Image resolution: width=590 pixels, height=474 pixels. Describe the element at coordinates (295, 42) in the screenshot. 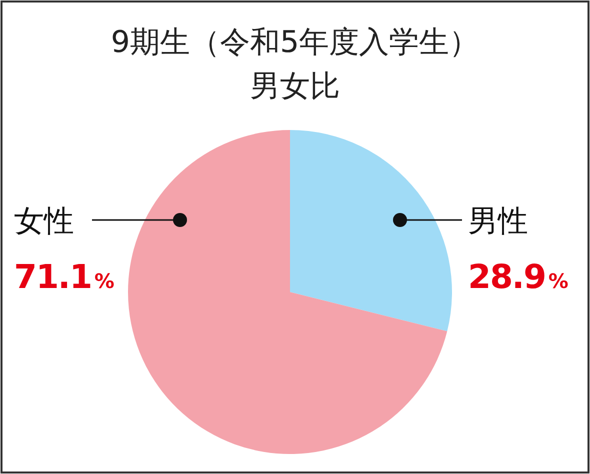

I see `chart-title: 9期生（令和5年度入学生）` at that location.